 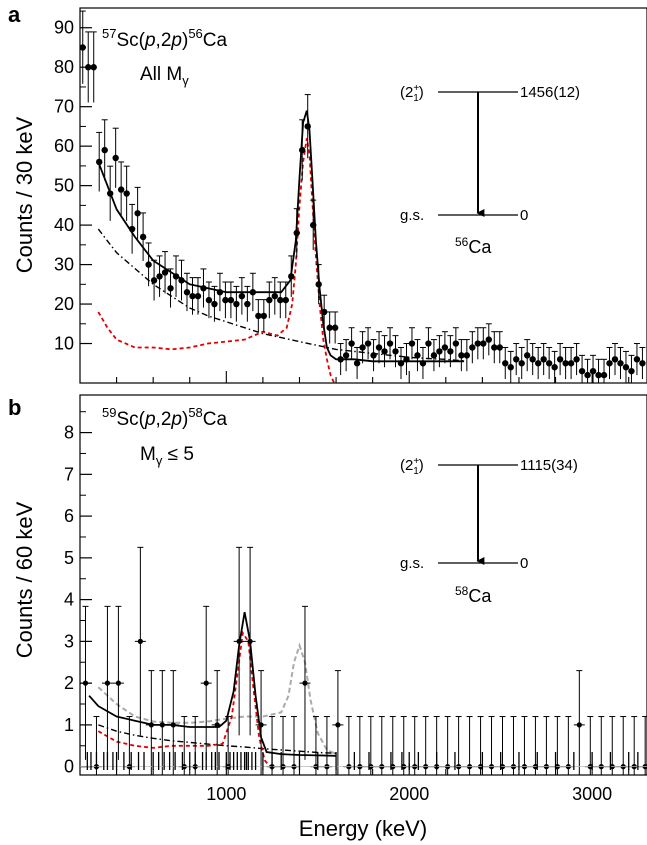 I want to click on y-axis-label-b: Counts / 60 keV, so click(x=24, y=579).